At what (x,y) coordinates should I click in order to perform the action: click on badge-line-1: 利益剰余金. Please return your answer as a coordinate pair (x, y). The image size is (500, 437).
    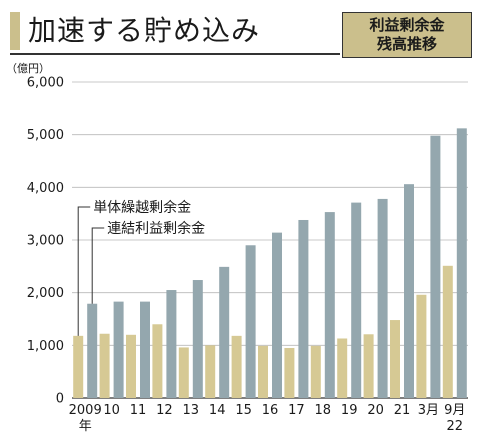
    Looking at the image, I should click on (407, 25).